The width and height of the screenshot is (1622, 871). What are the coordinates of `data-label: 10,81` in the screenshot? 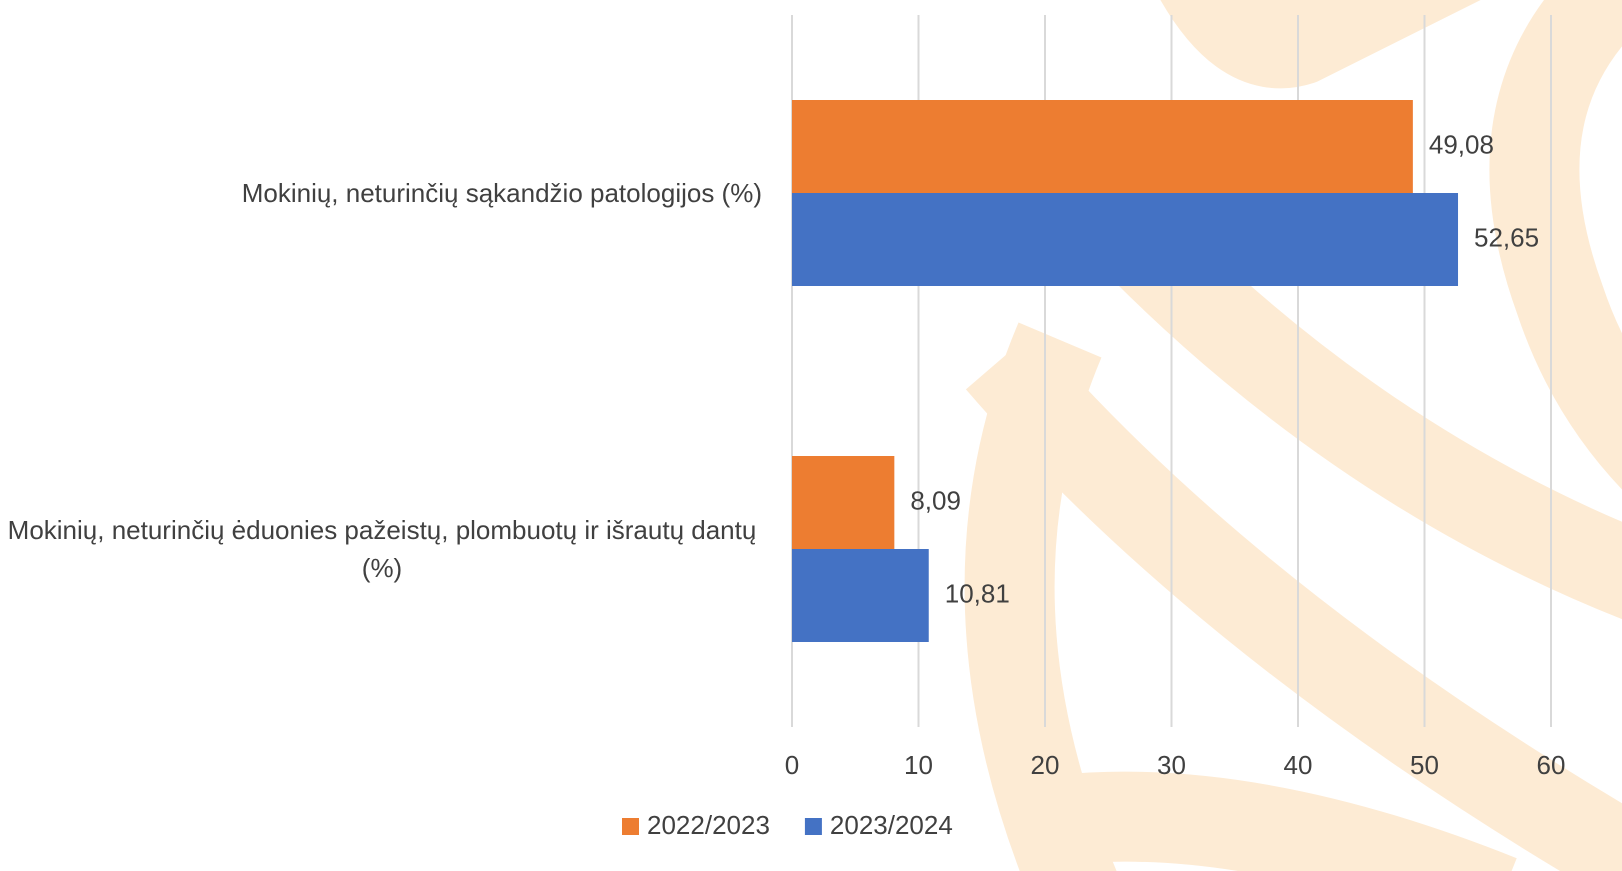 It's located at (977, 593).